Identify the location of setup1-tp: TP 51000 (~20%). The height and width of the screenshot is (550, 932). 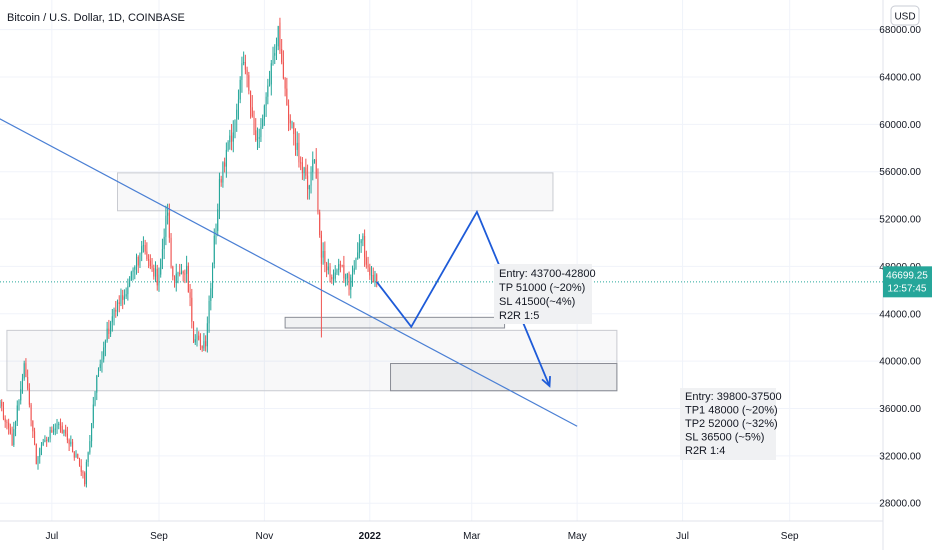
(542, 288).